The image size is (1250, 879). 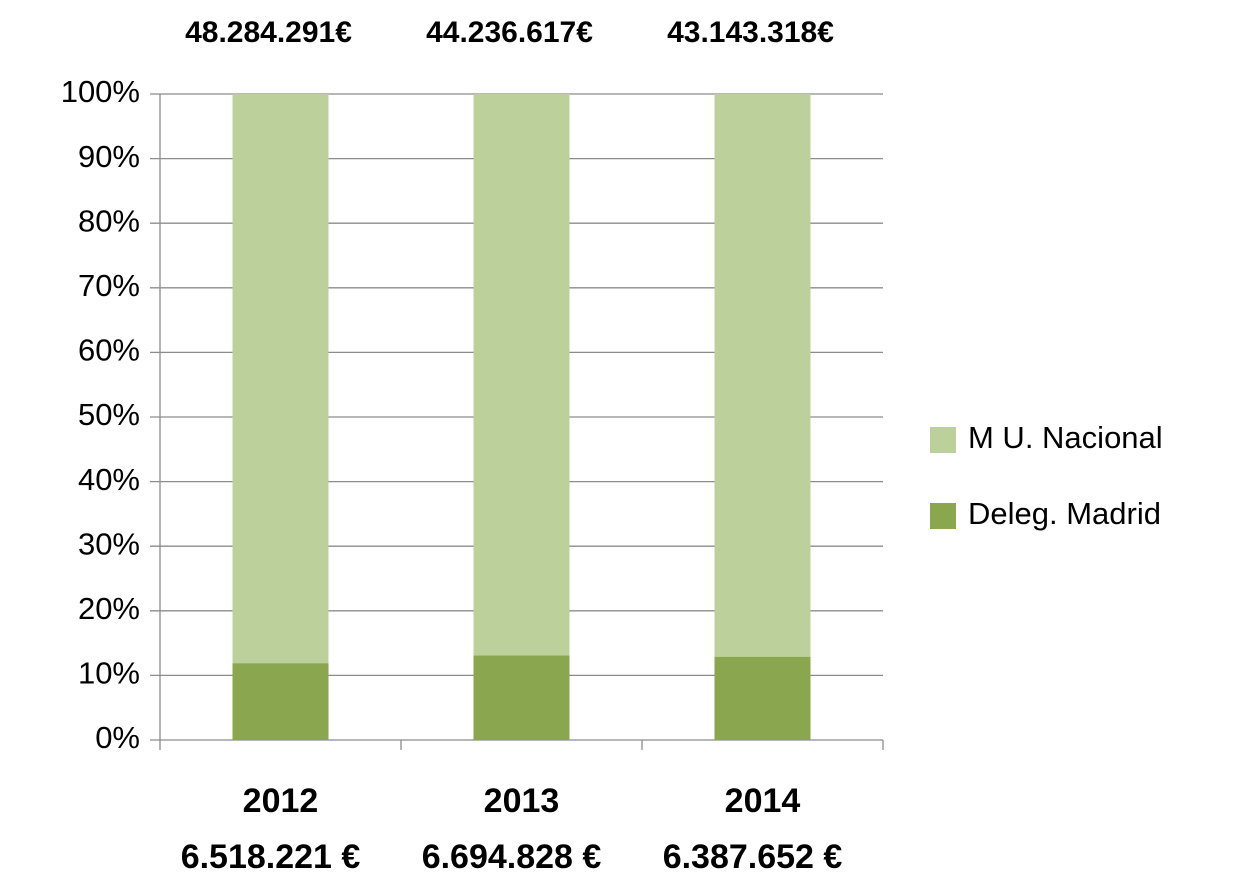 I want to click on x-tick-label: 2014, so click(x=763, y=801).